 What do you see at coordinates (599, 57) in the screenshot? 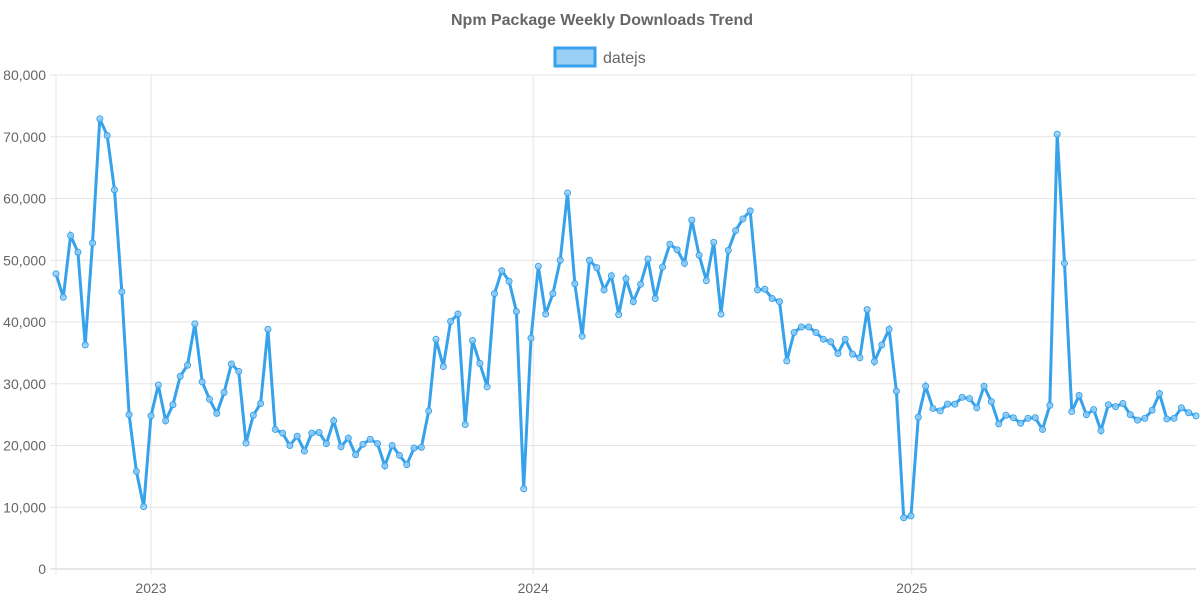
I see `legend: datejs` at bounding box center [599, 57].